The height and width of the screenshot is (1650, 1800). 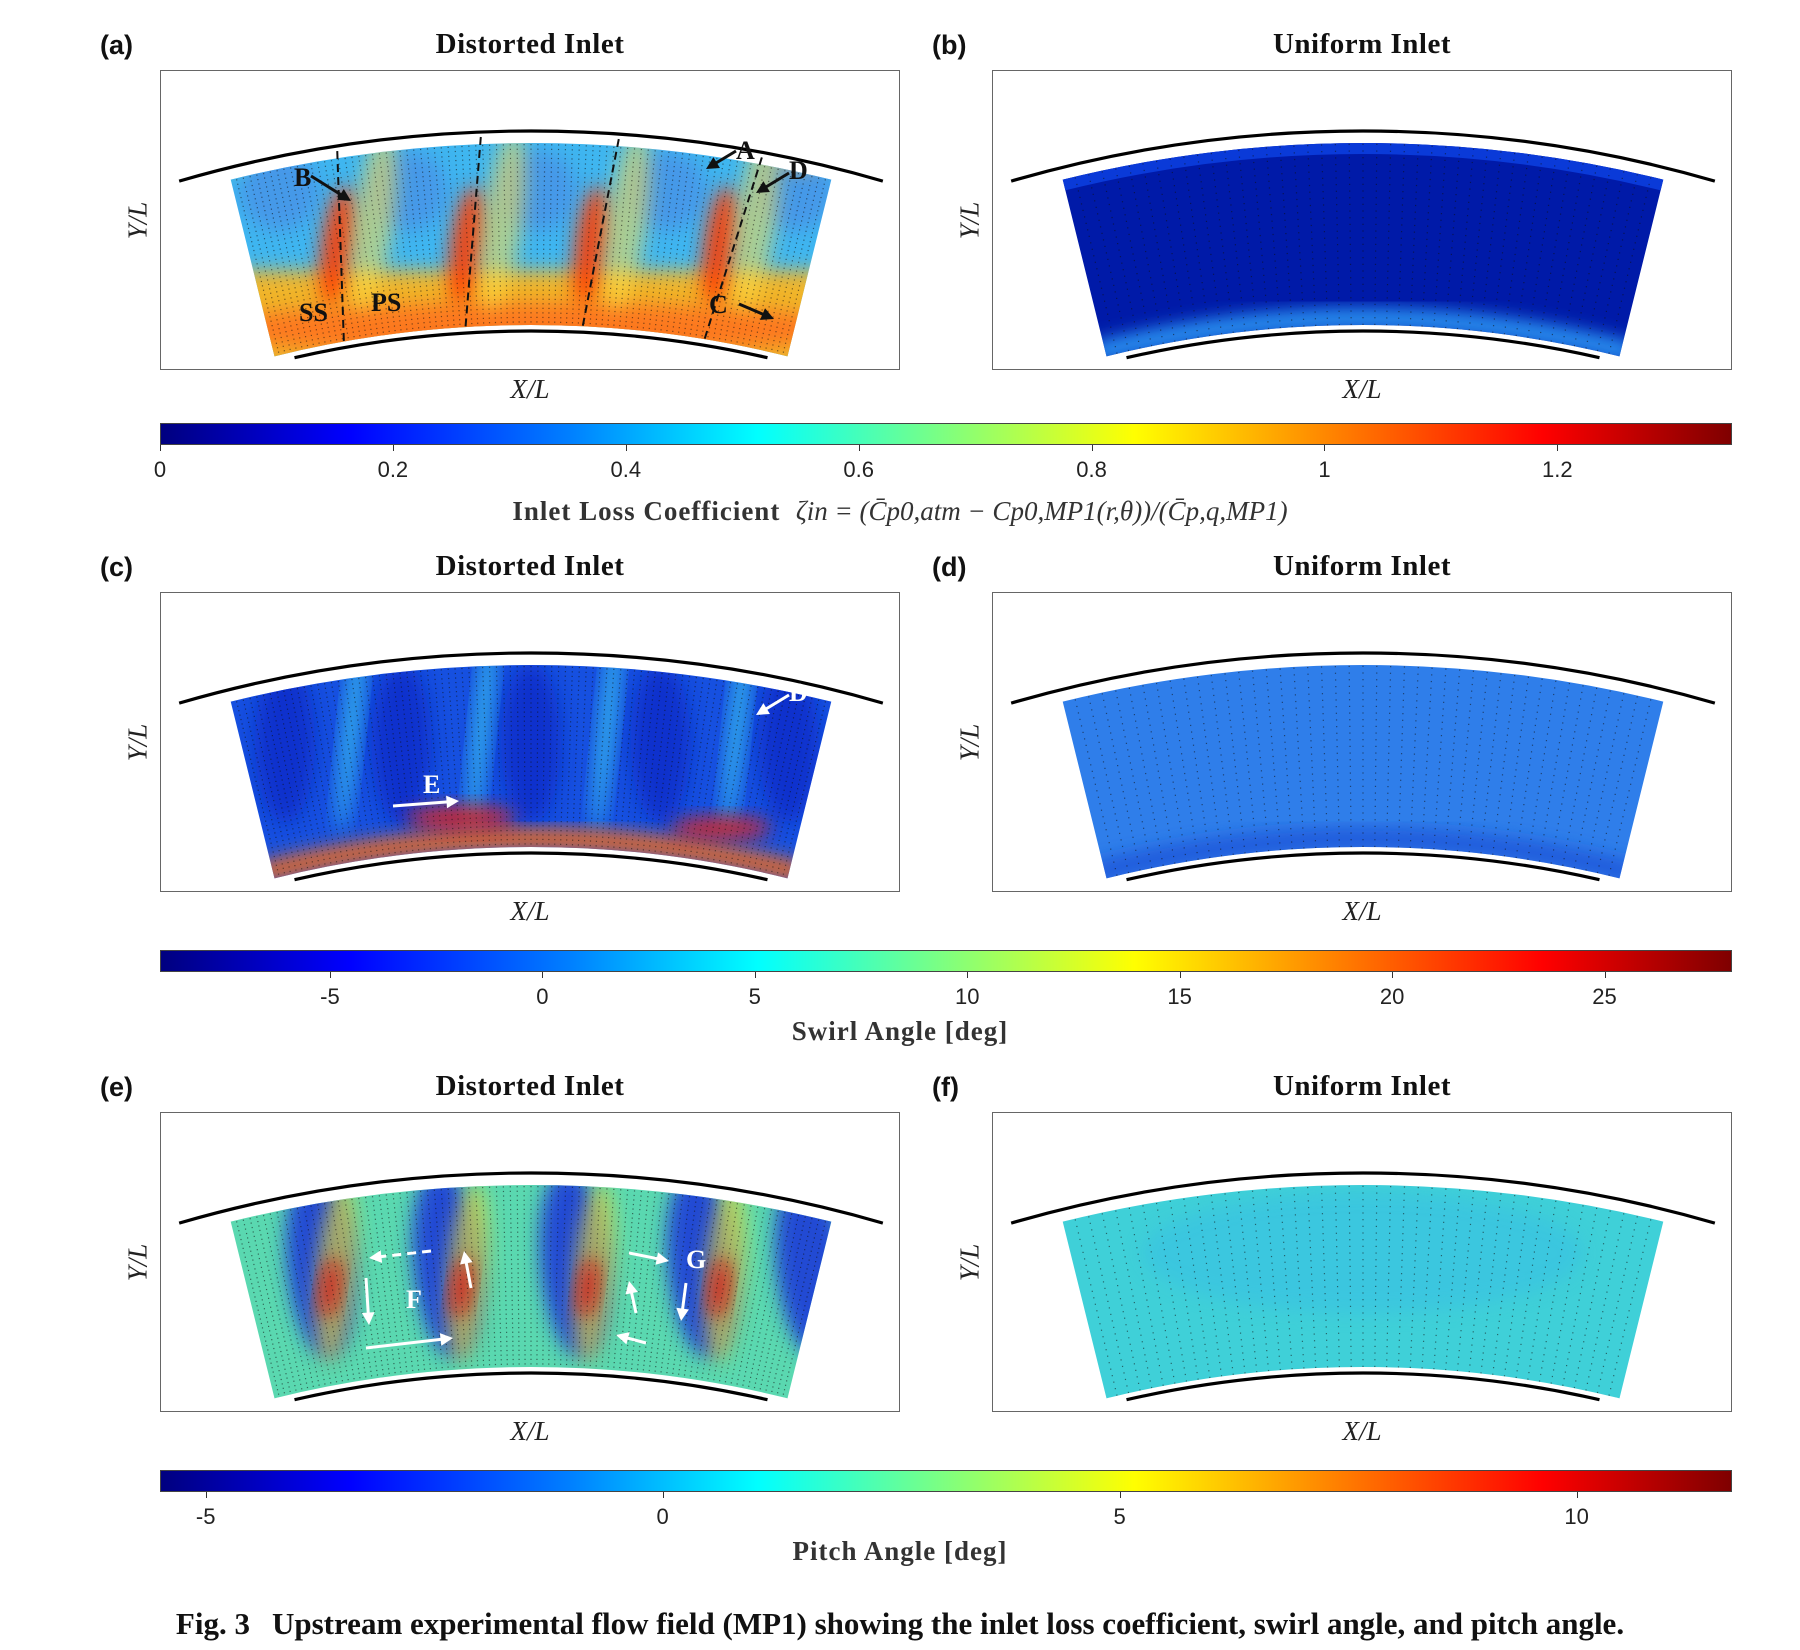 I want to click on annotation-label: PS, so click(x=386, y=302).